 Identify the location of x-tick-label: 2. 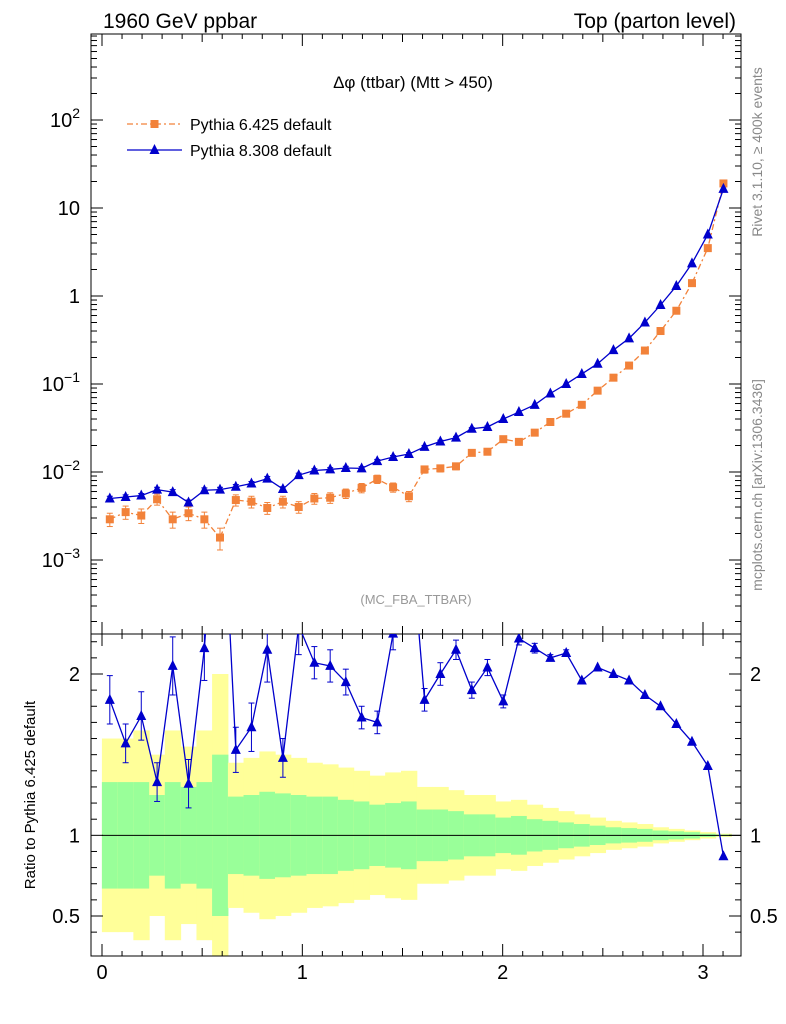
(502, 973).